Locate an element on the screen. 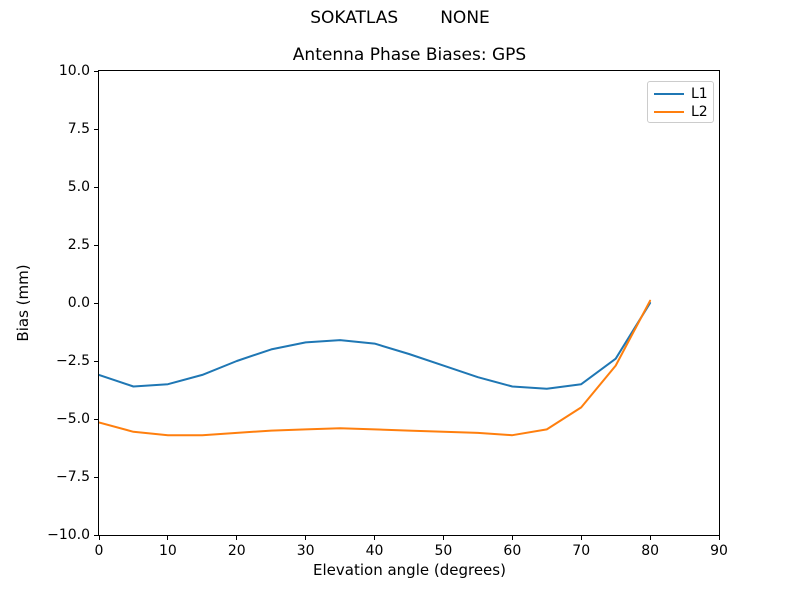 This screenshot has width=800, height=600. x-tick-label: 30 is located at coordinates (305, 551).